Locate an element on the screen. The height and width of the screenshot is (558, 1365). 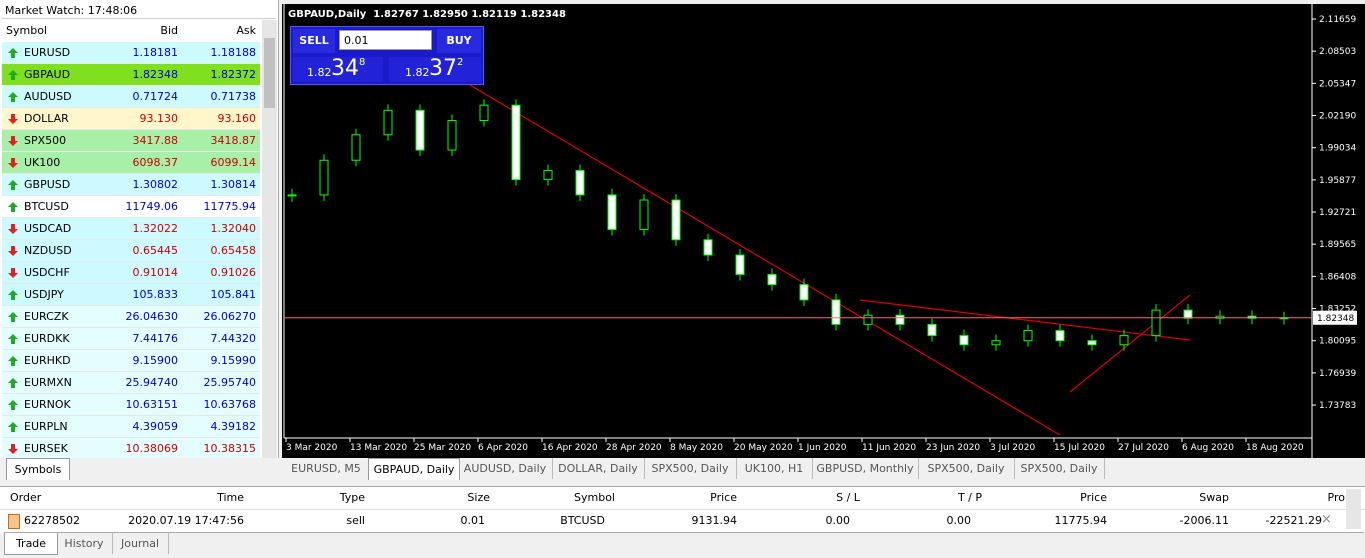
symbol-row: UK100 6098.37 6099.14 is located at coordinates (131, 163).